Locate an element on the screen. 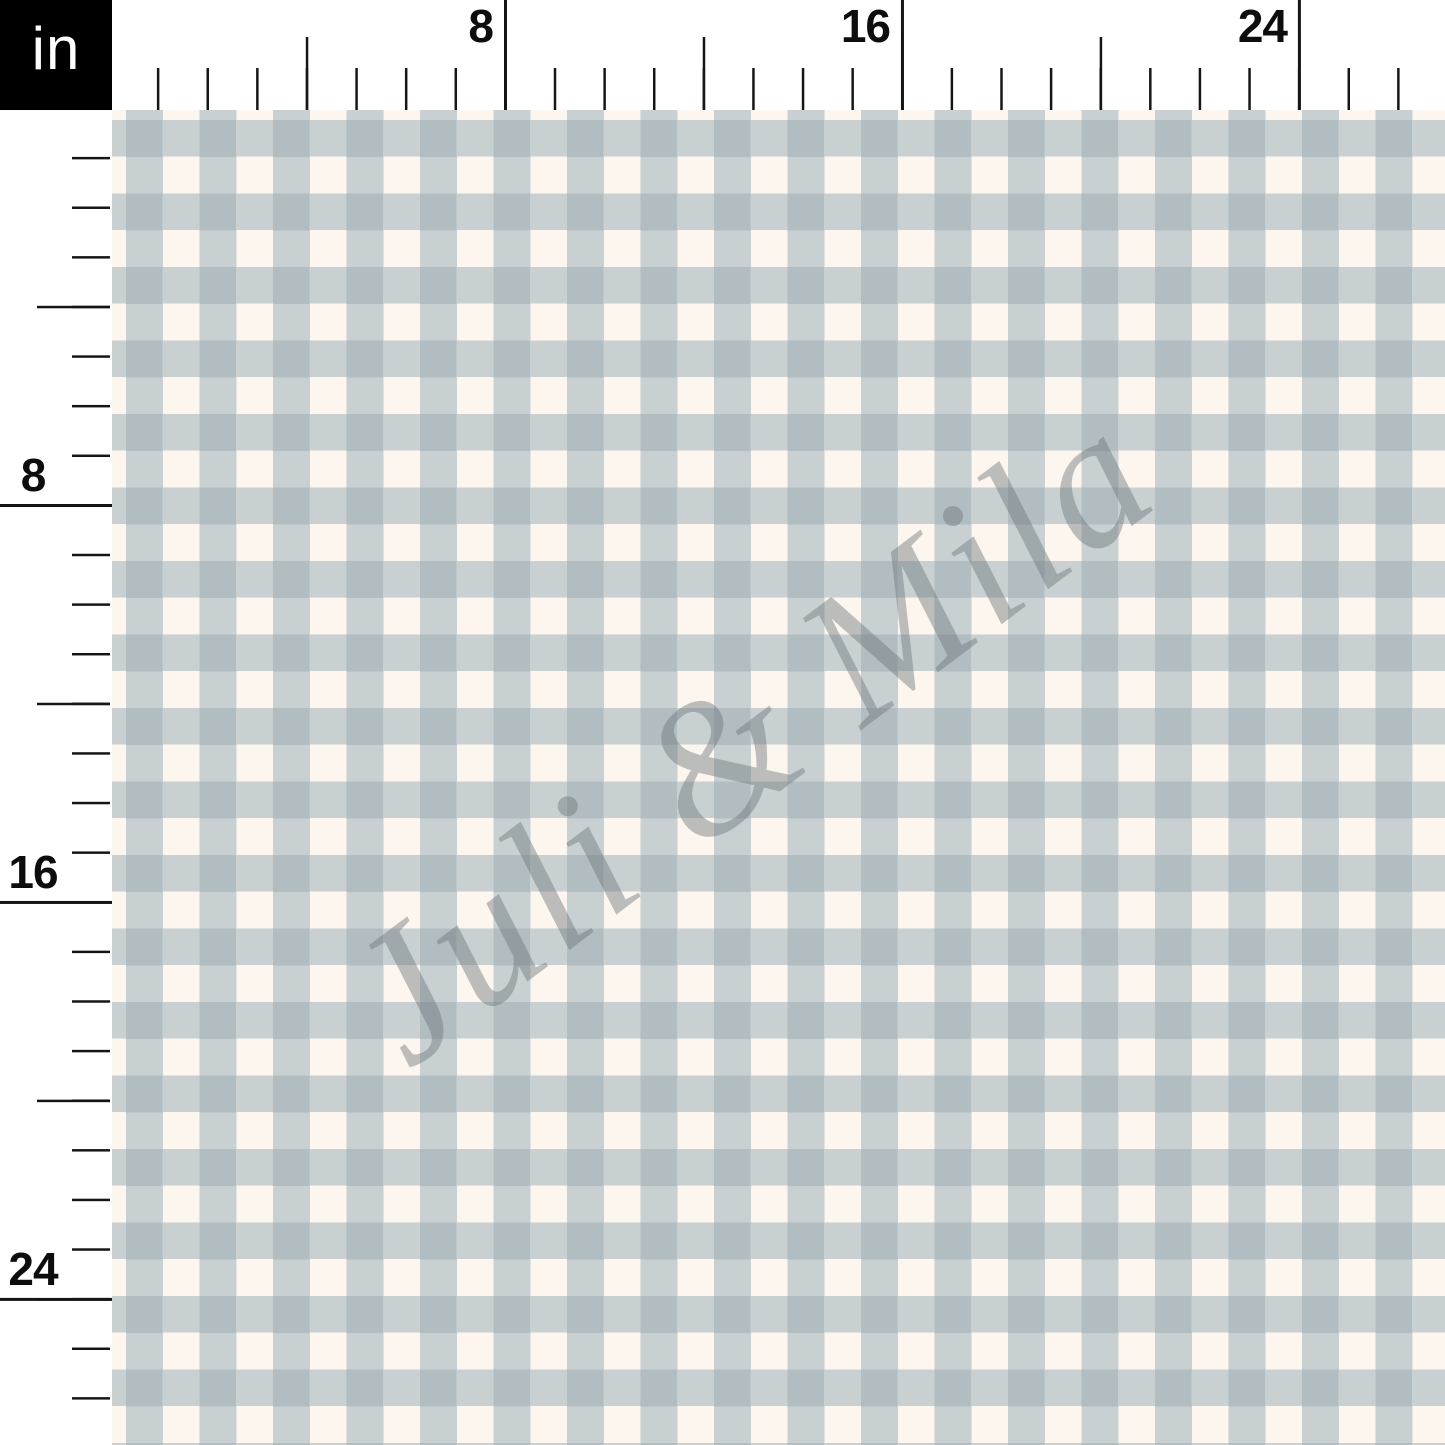 The image size is (1445, 1445). left-ruler: 8 16 24 is located at coordinates (56, 777).